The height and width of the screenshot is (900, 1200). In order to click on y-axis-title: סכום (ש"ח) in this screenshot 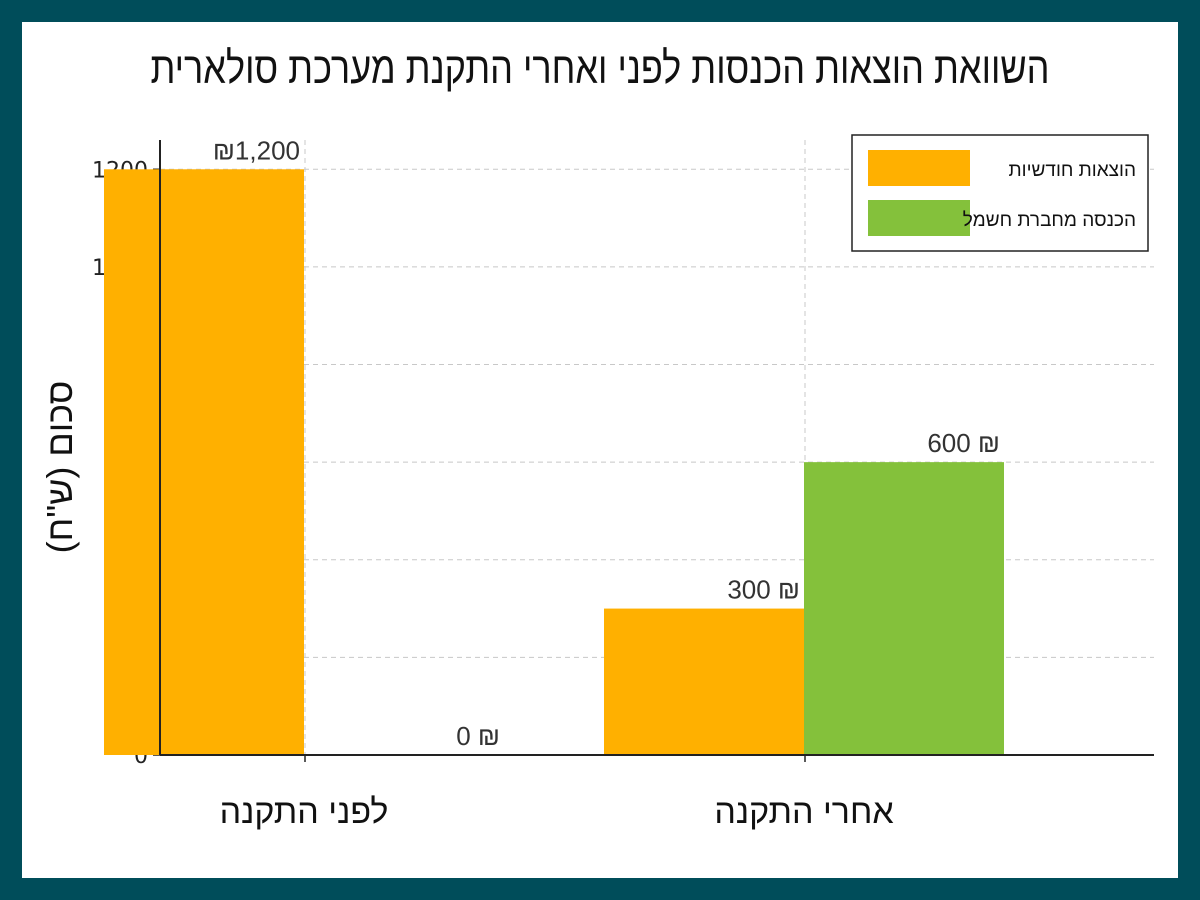, I will do `click(59, 467)`.